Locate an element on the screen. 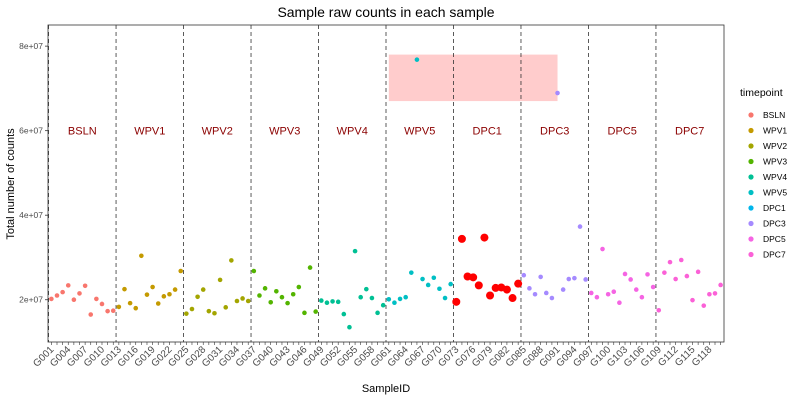 The width and height of the screenshot is (800, 400). legend-title: timepoint is located at coordinates (761, 93).